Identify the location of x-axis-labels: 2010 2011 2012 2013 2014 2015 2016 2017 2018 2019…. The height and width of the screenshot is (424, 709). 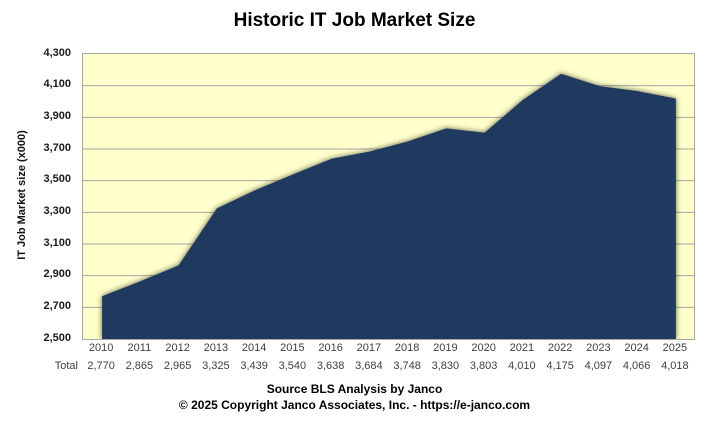
(388, 348).